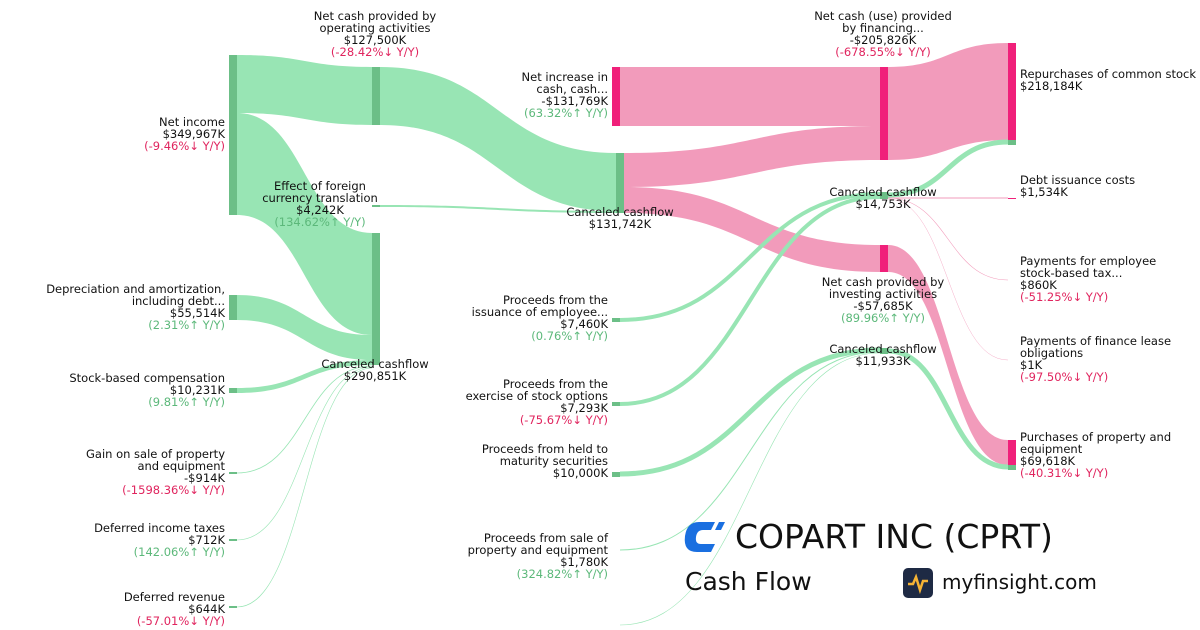  What do you see at coordinates (197, 390) in the screenshot?
I see `node-value: $10,231K` at bounding box center [197, 390].